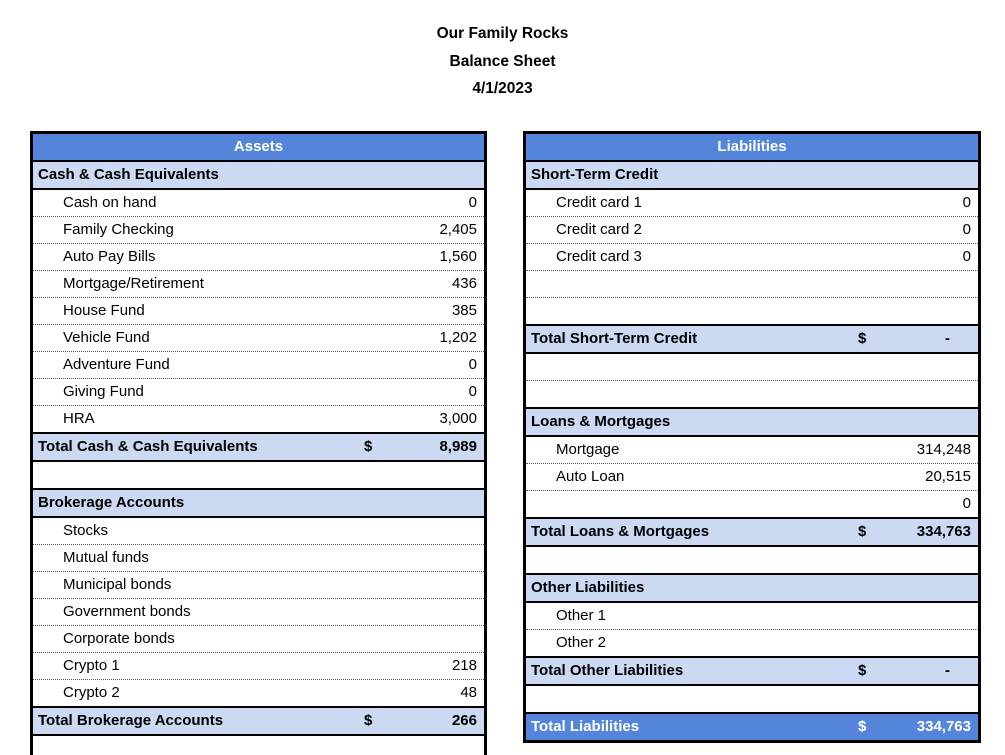  Describe the element at coordinates (458, 337) in the screenshot. I see `row-amount: 1,202` at that location.